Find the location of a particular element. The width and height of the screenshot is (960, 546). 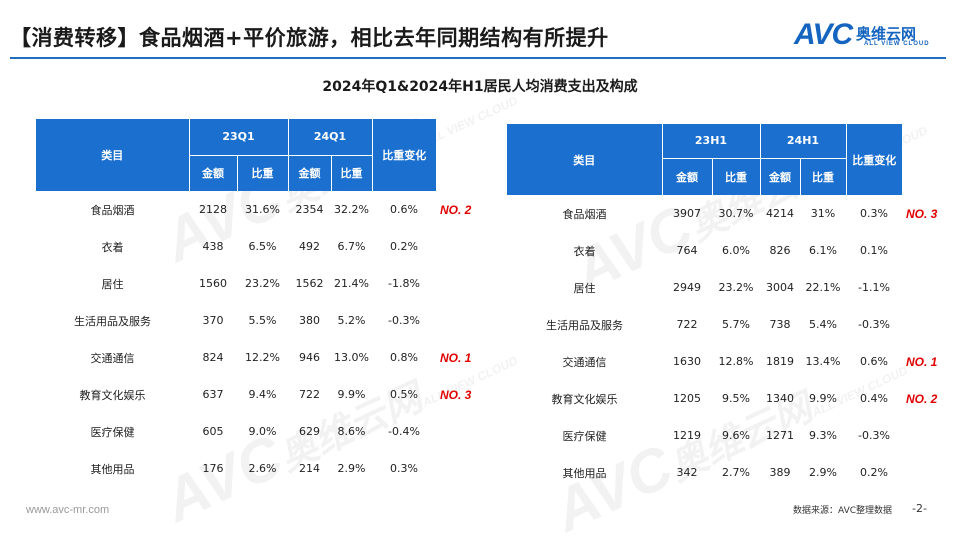

table-row: 食品烟酒 2128 31.6% 2354 32.2% 0.6% NO. 2 is located at coordinates (261, 209).